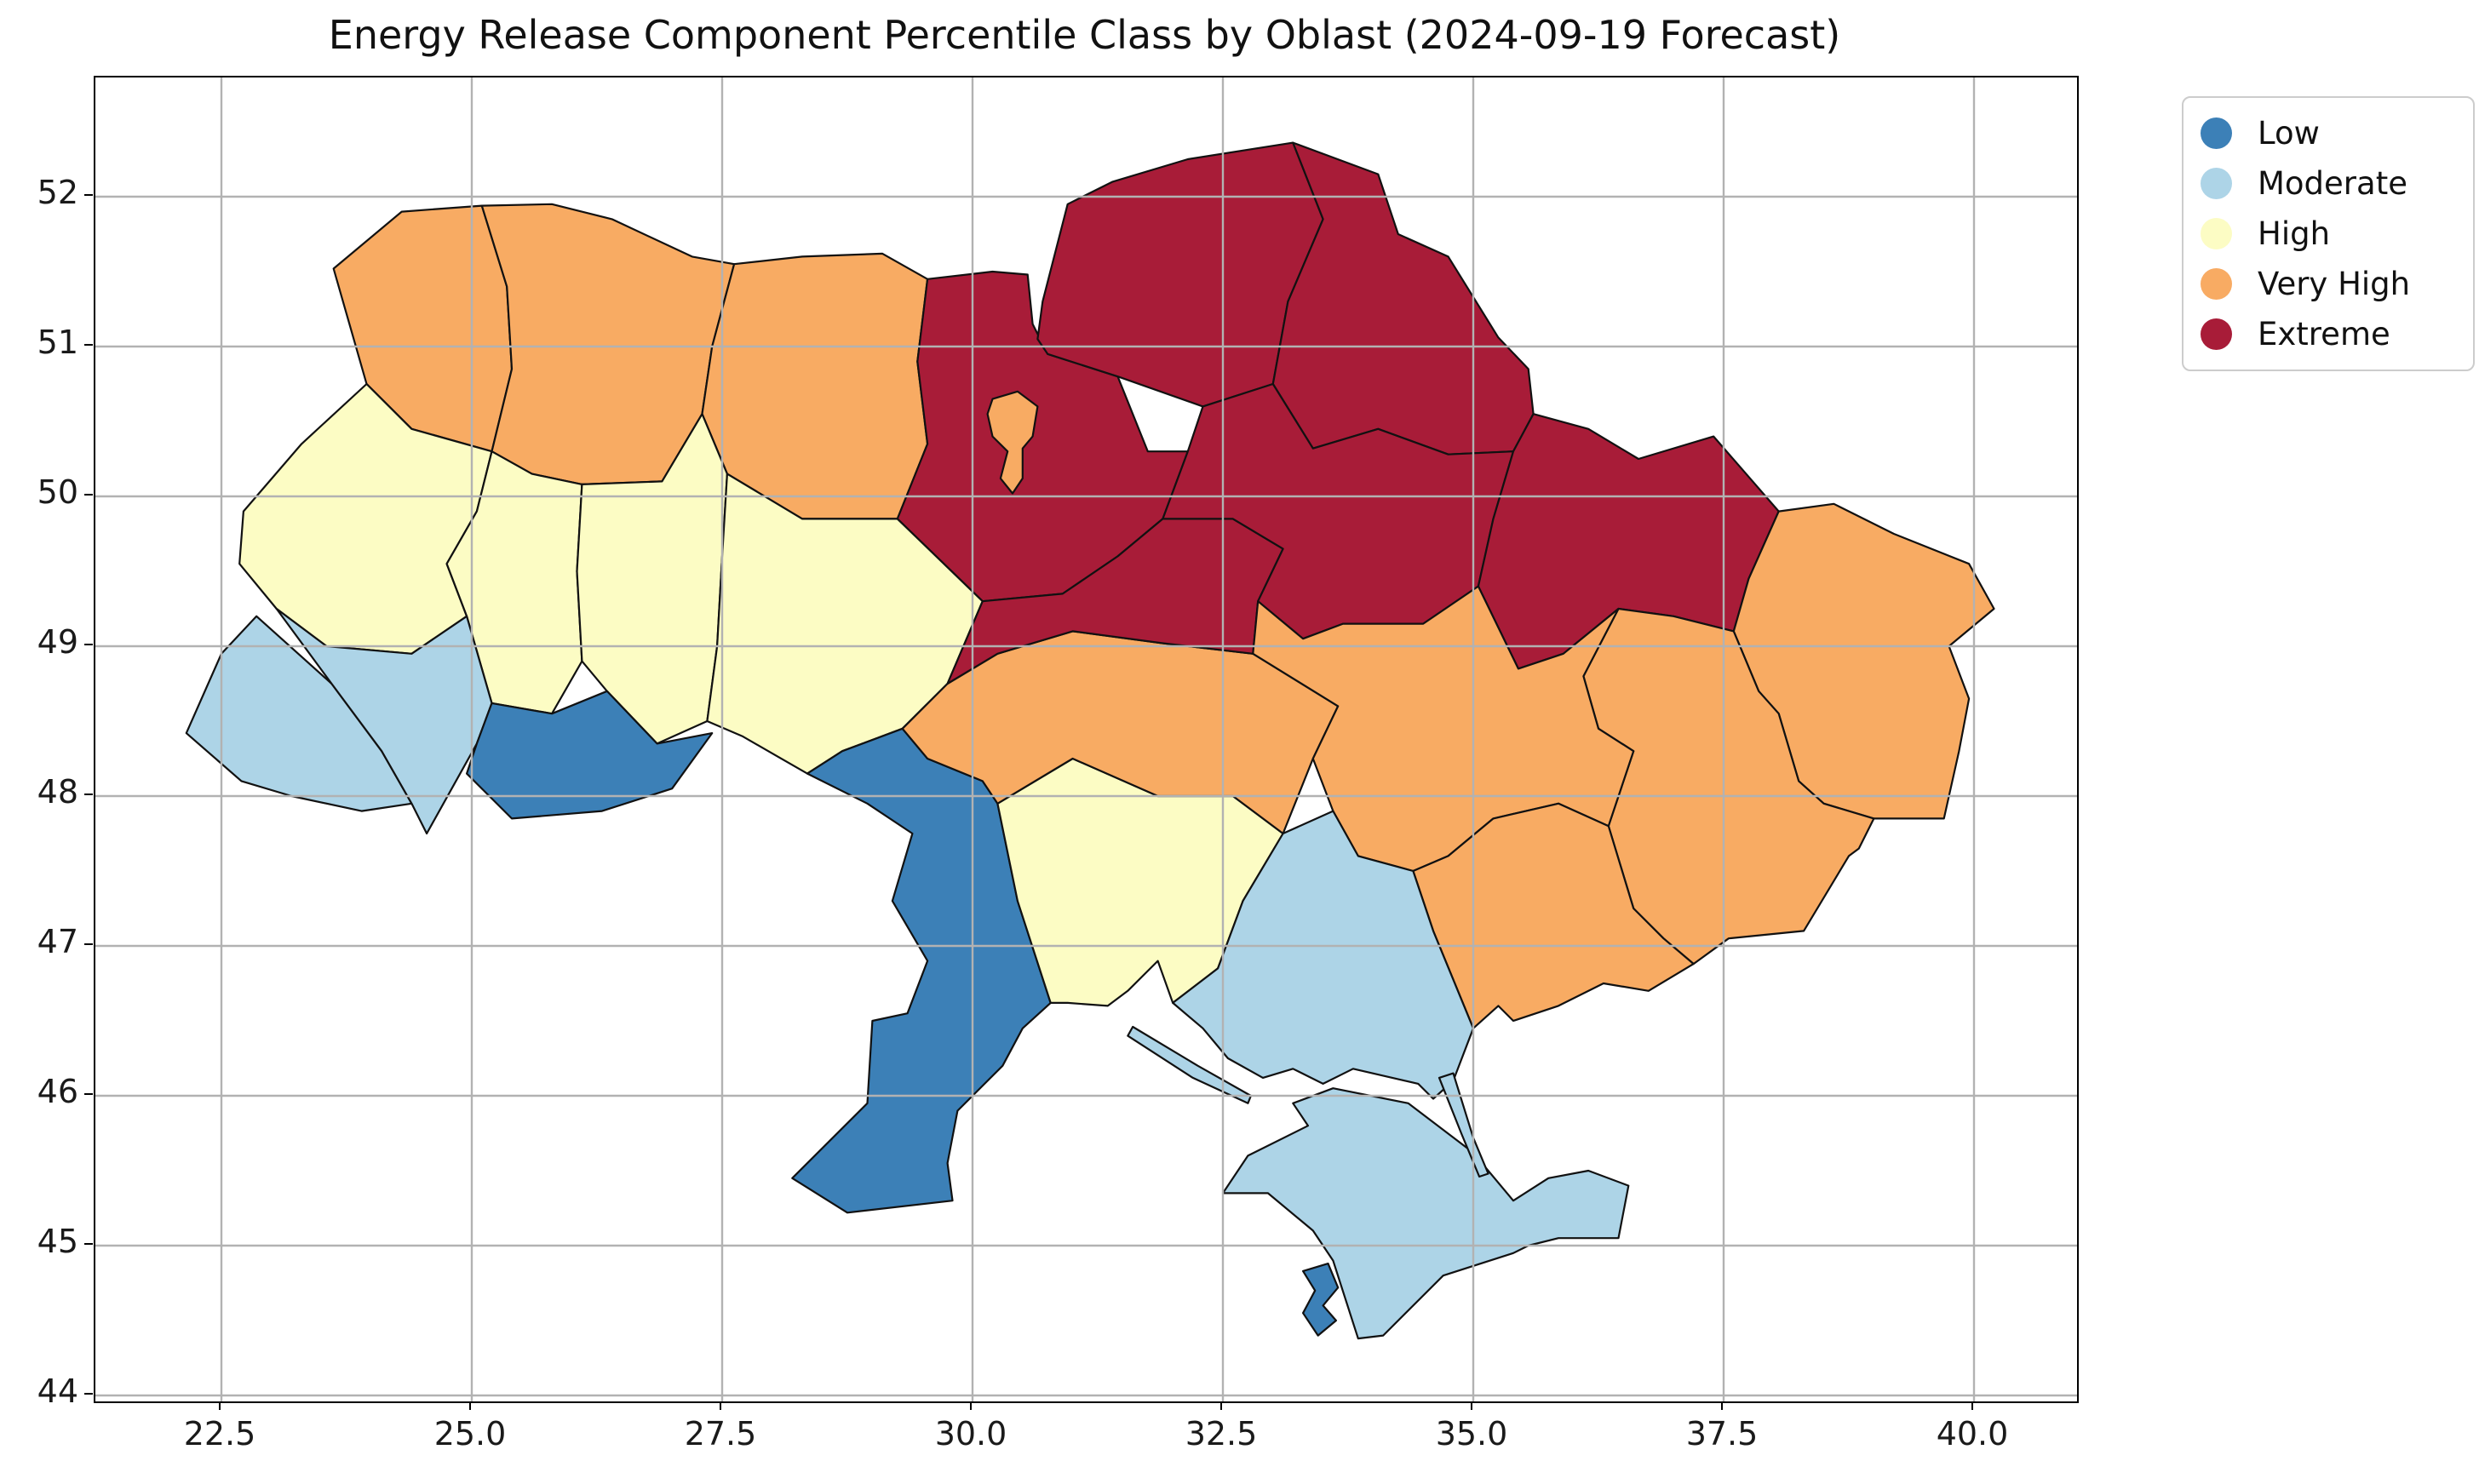 The height and width of the screenshot is (1484, 2479). I want to click on x-tick-label-40.0: 40.0, so click(1972, 1433).